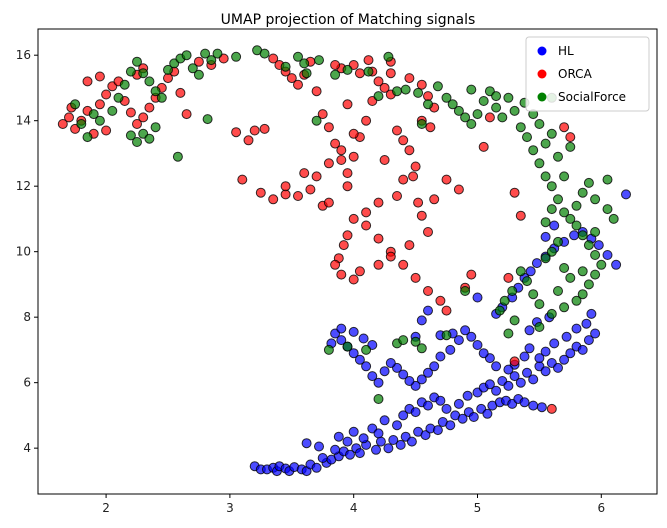  I want to click on x-axis: 2 3 4 5 6, so click(353, 504).